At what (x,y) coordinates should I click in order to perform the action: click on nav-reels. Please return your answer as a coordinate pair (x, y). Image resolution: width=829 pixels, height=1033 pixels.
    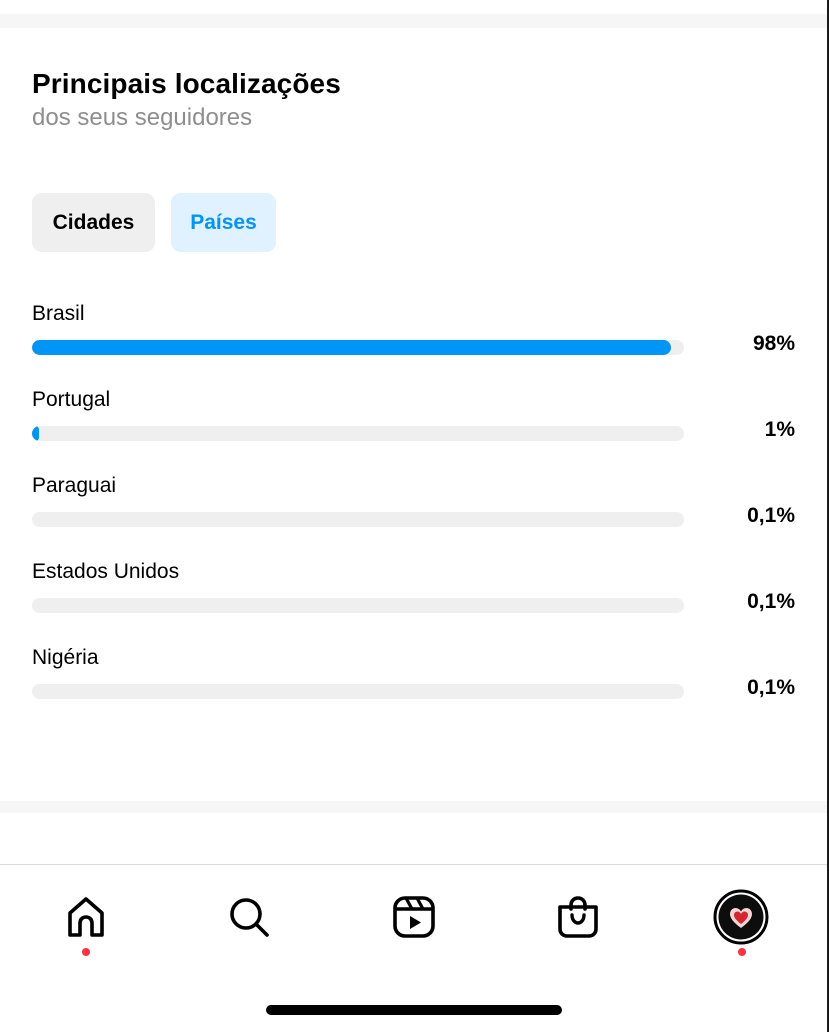
    Looking at the image, I should click on (414, 917).